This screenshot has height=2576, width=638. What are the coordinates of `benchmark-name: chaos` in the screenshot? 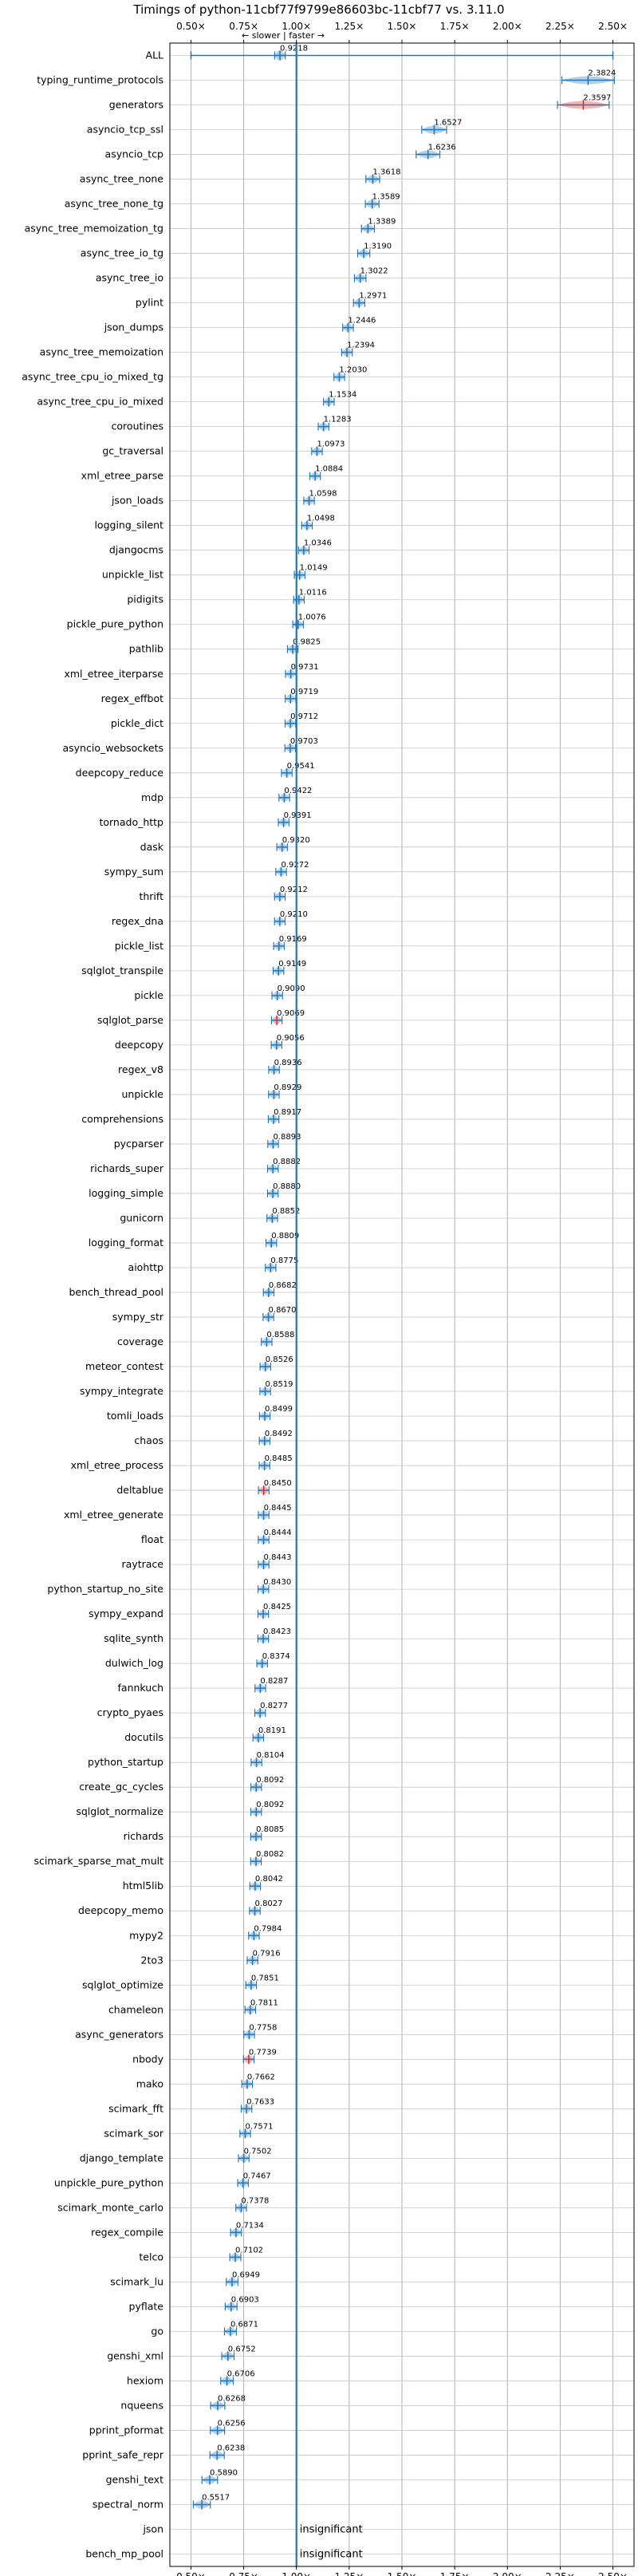 It's located at (148, 1440).